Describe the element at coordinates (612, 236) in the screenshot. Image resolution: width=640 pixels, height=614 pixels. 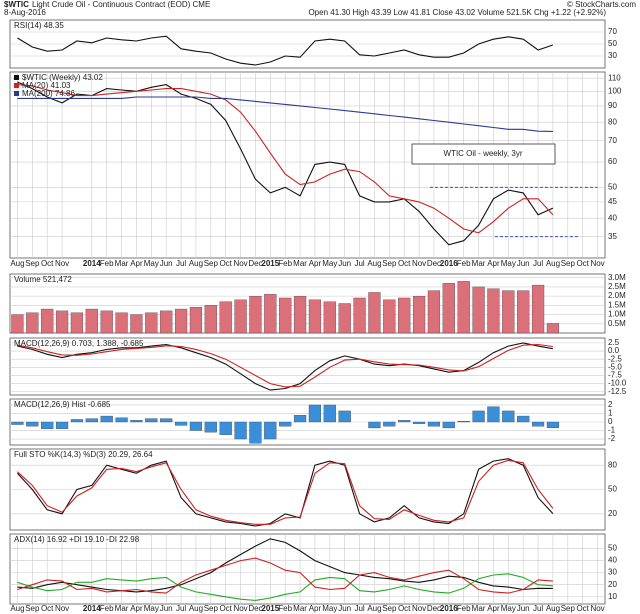
I see `y-tick-label: 35` at that location.